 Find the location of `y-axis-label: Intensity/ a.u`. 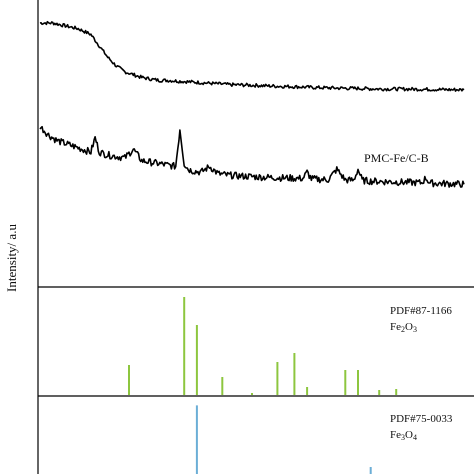

y-axis-label: Intensity/ a.u is located at coordinates (11, 258).